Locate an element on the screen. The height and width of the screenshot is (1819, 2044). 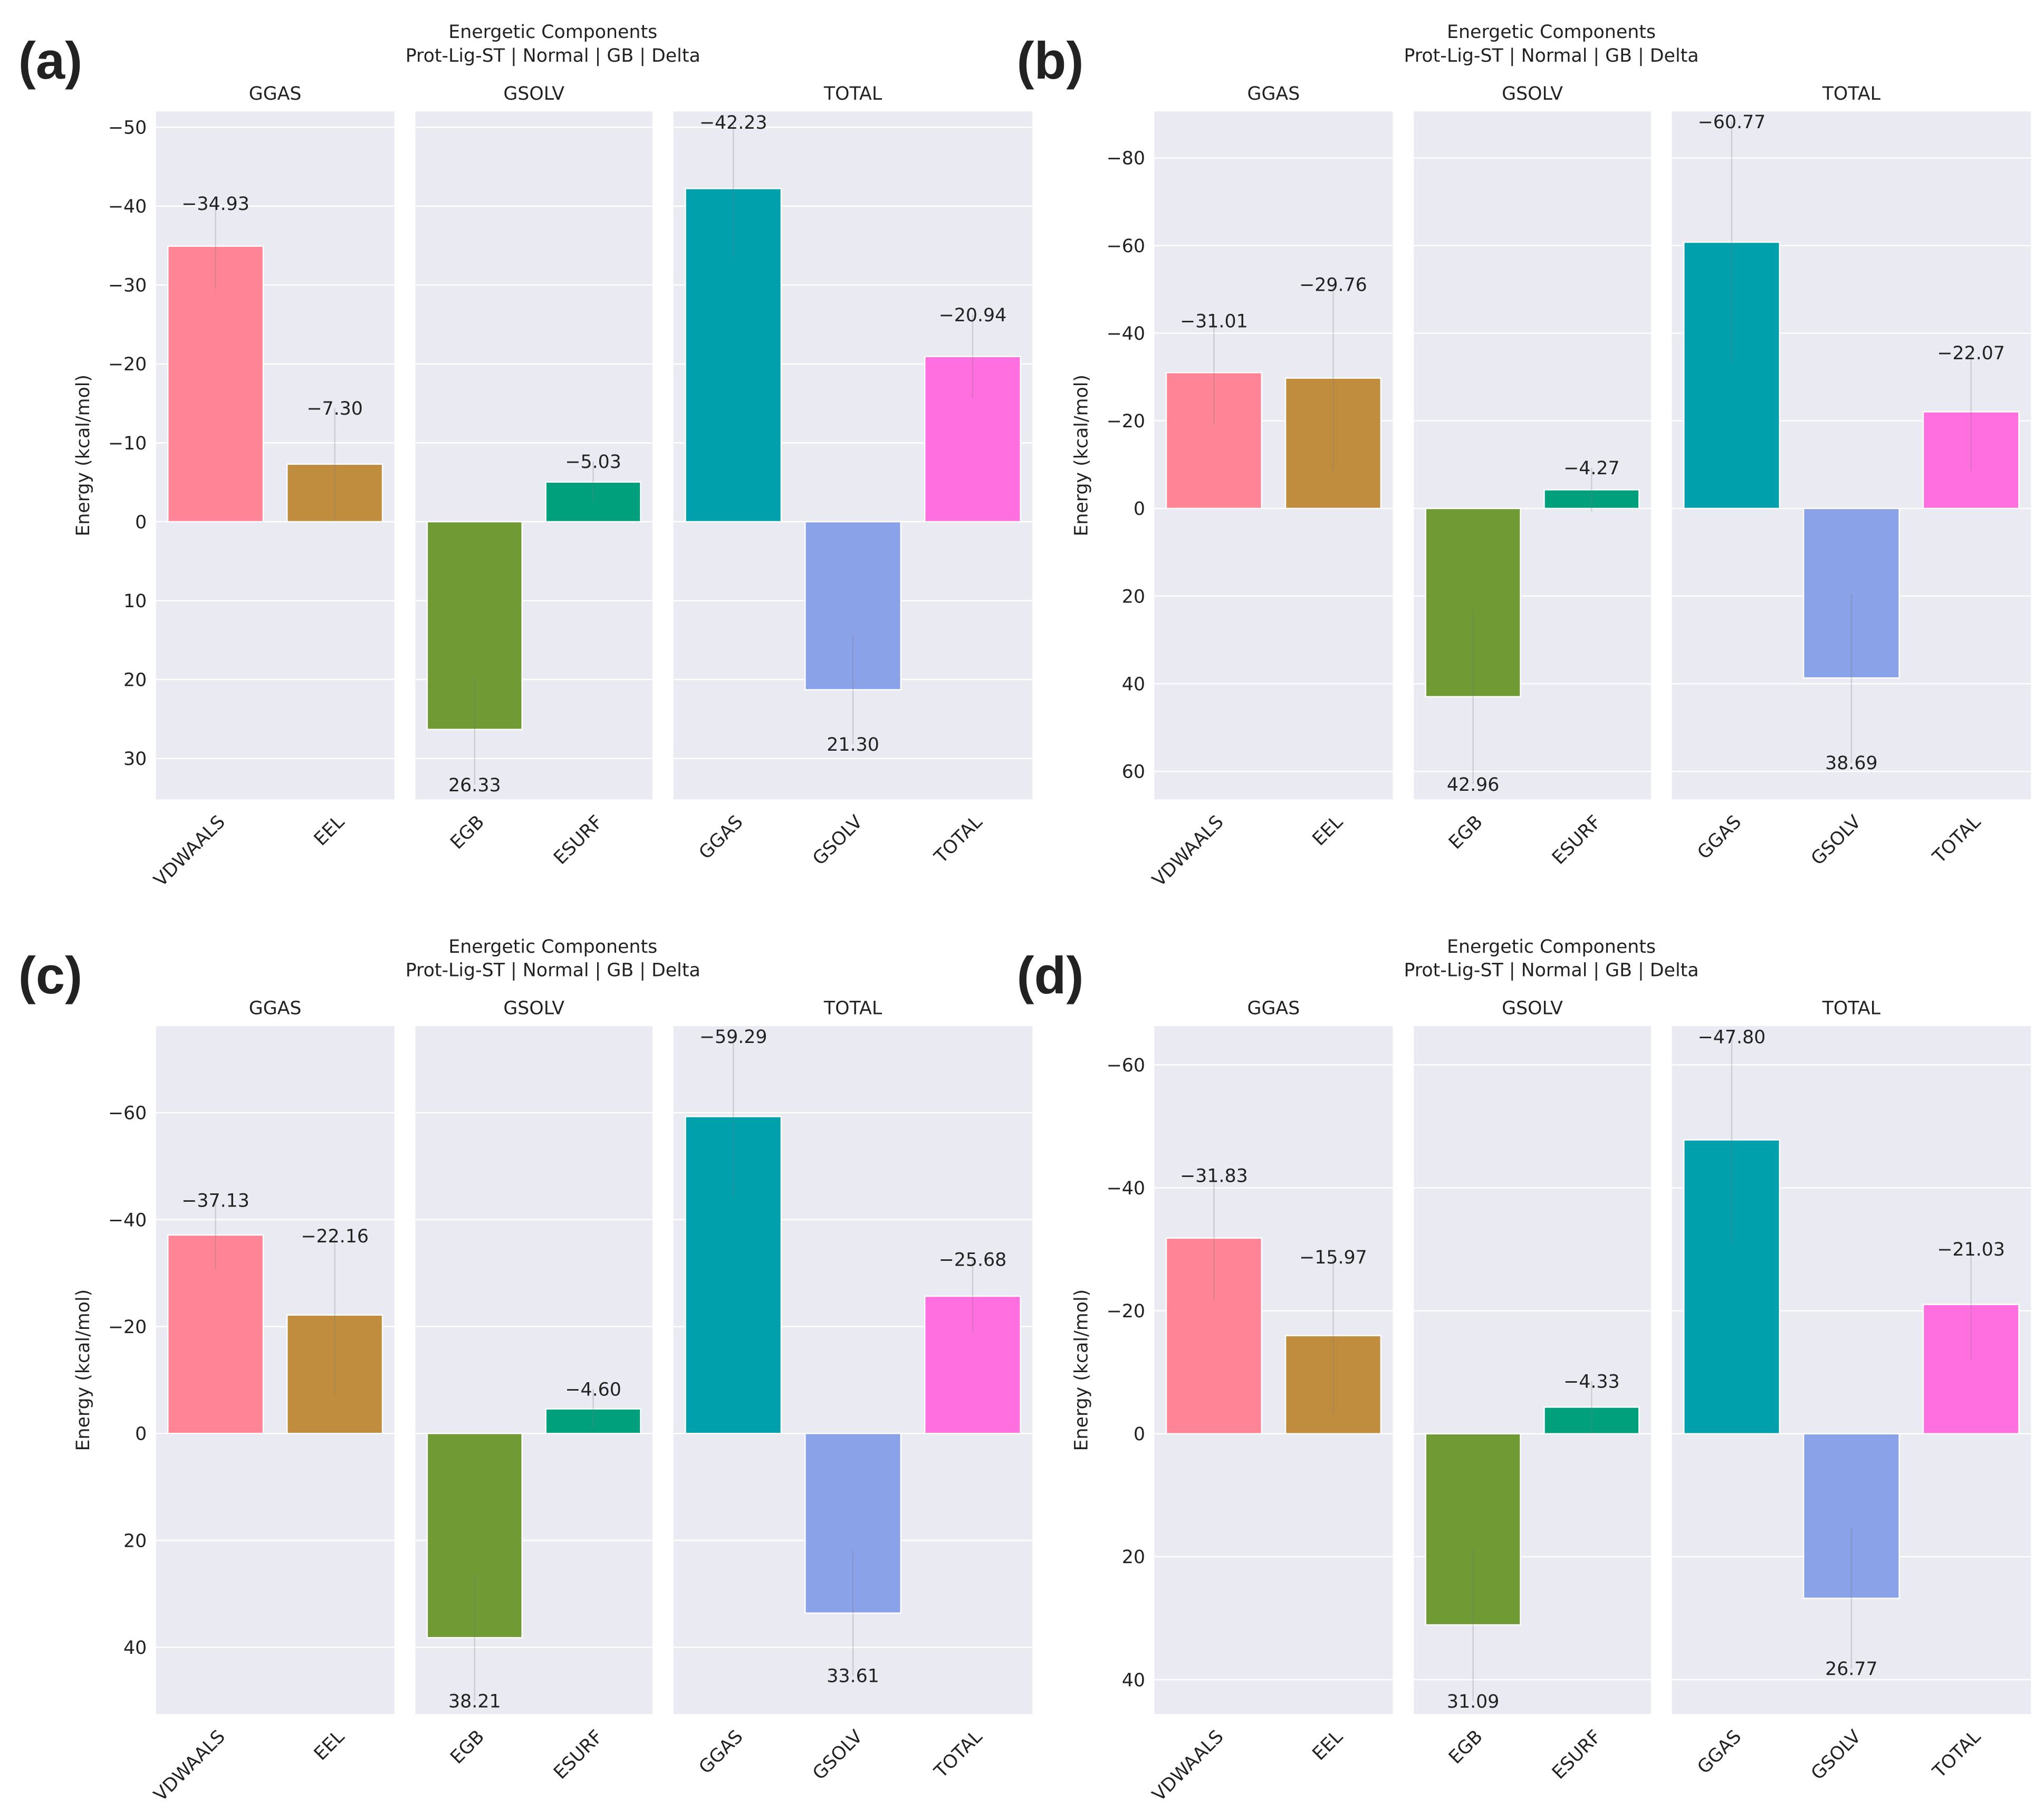
value-label: −20.94 is located at coordinates (973, 315).